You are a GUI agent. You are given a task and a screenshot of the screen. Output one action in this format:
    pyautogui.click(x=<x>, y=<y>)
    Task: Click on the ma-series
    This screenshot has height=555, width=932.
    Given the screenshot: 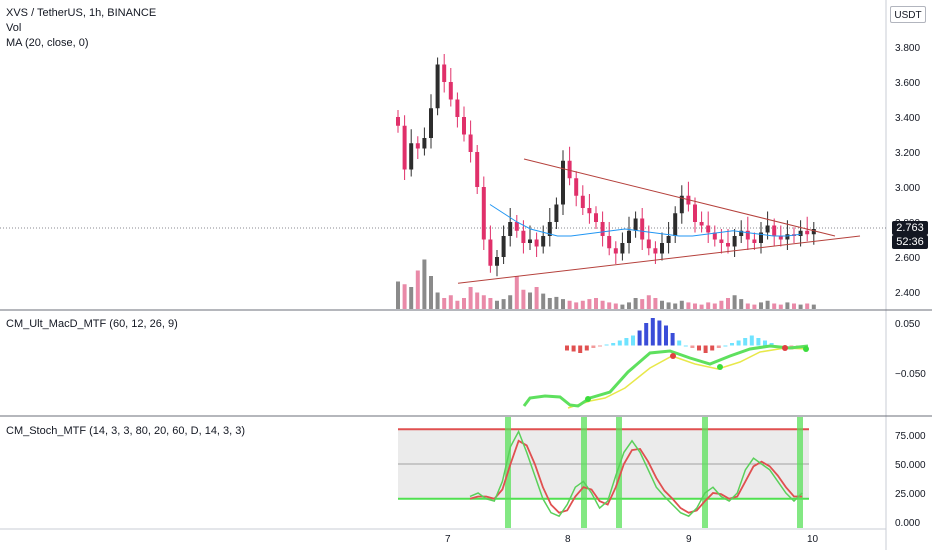 What is the action you would take?
    pyautogui.click(x=645, y=220)
    